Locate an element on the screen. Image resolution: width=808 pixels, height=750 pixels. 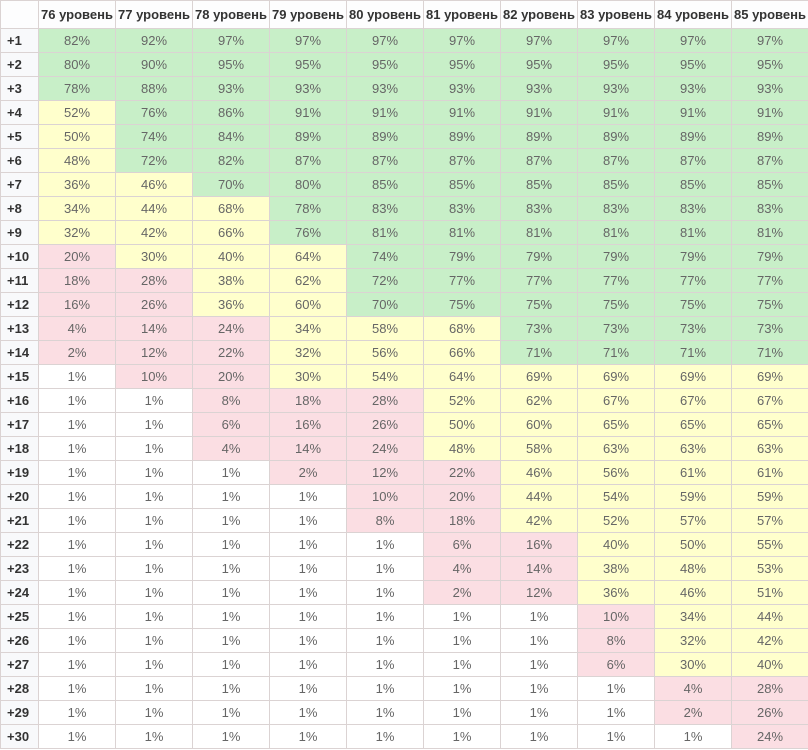
row-label: +20 is located at coordinates (19, 496).